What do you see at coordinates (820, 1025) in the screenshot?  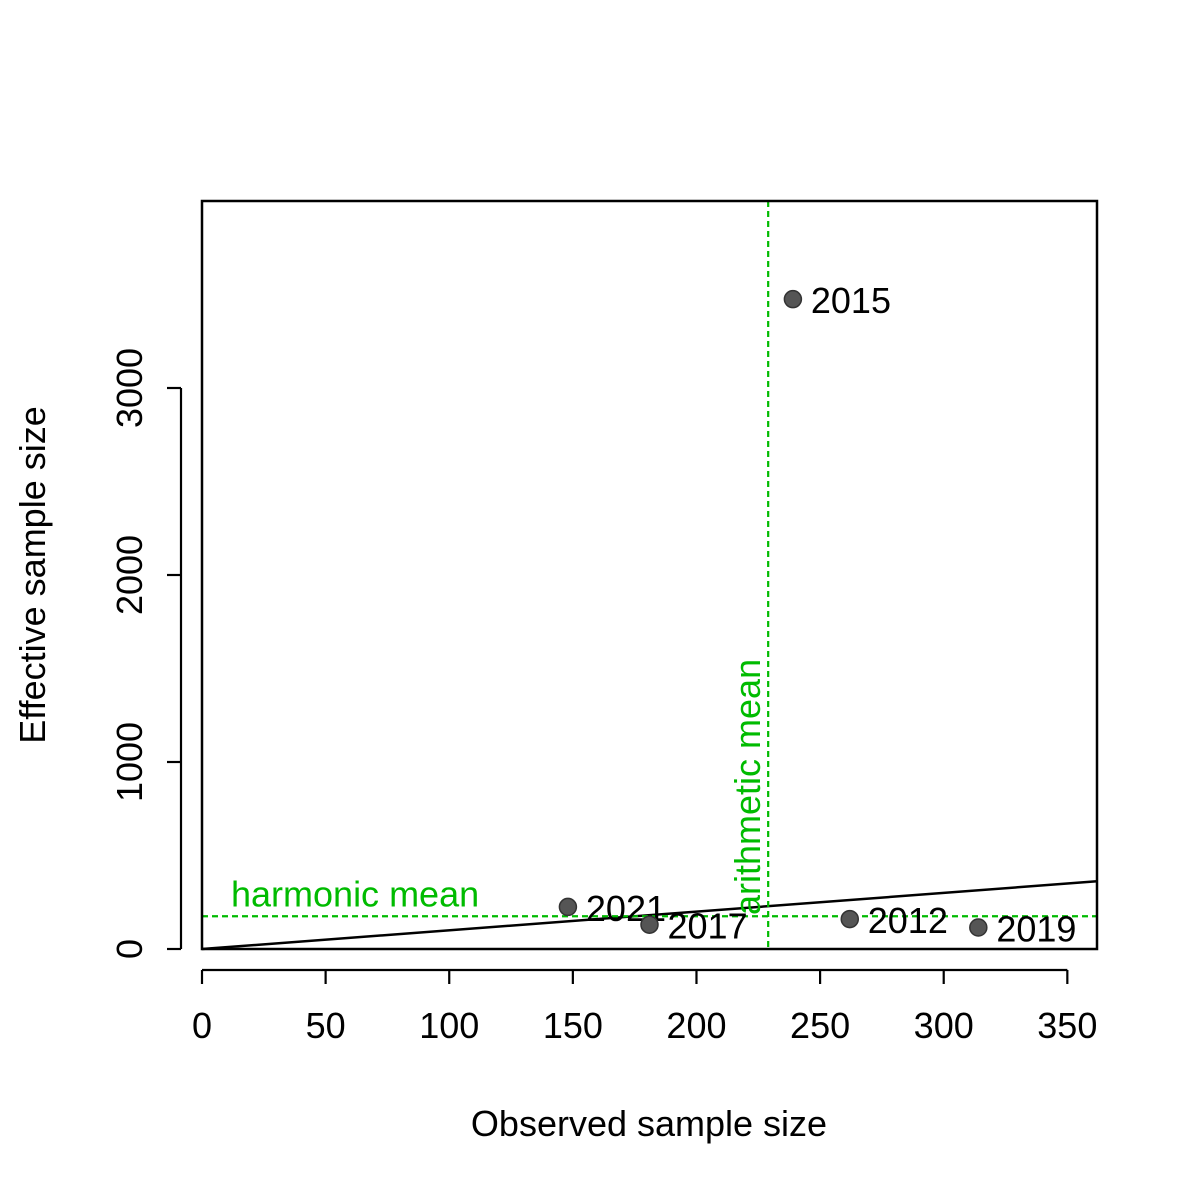 I see `x-tick-label: 250` at bounding box center [820, 1025].